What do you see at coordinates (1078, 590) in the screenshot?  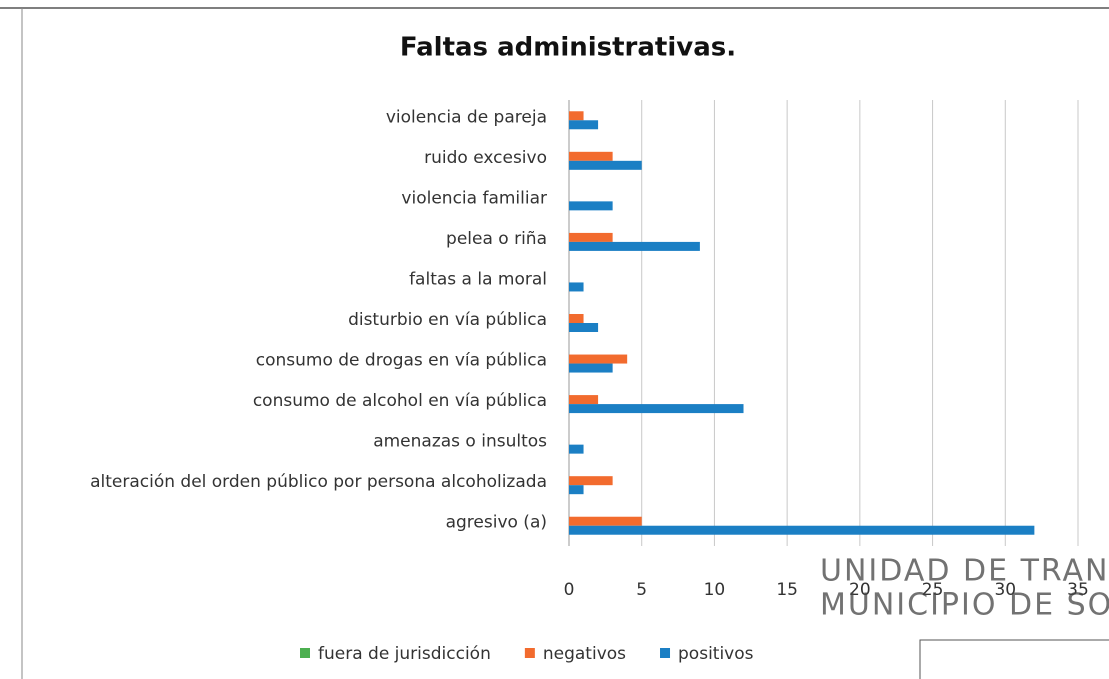 I see `x-tick-label: 35` at bounding box center [1078, 590].